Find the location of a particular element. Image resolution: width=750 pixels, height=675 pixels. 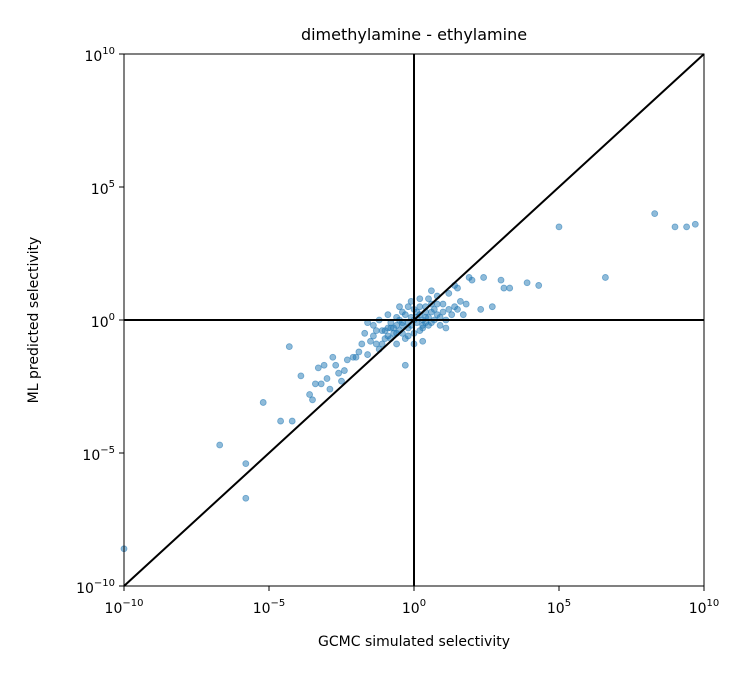

x-tick-label: 10⁻⁵ is located at coordinates (269, 607).